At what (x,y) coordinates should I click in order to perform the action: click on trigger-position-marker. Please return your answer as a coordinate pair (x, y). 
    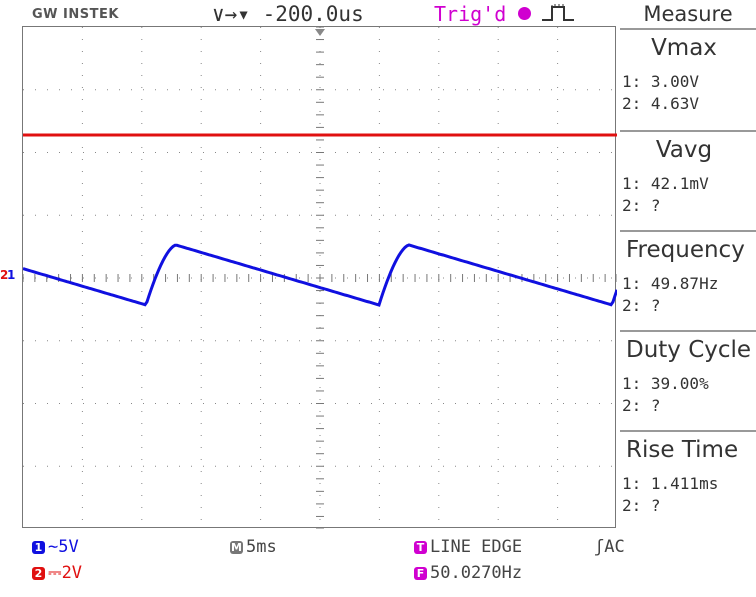
    Looking at the image, I should click on (320, 32).